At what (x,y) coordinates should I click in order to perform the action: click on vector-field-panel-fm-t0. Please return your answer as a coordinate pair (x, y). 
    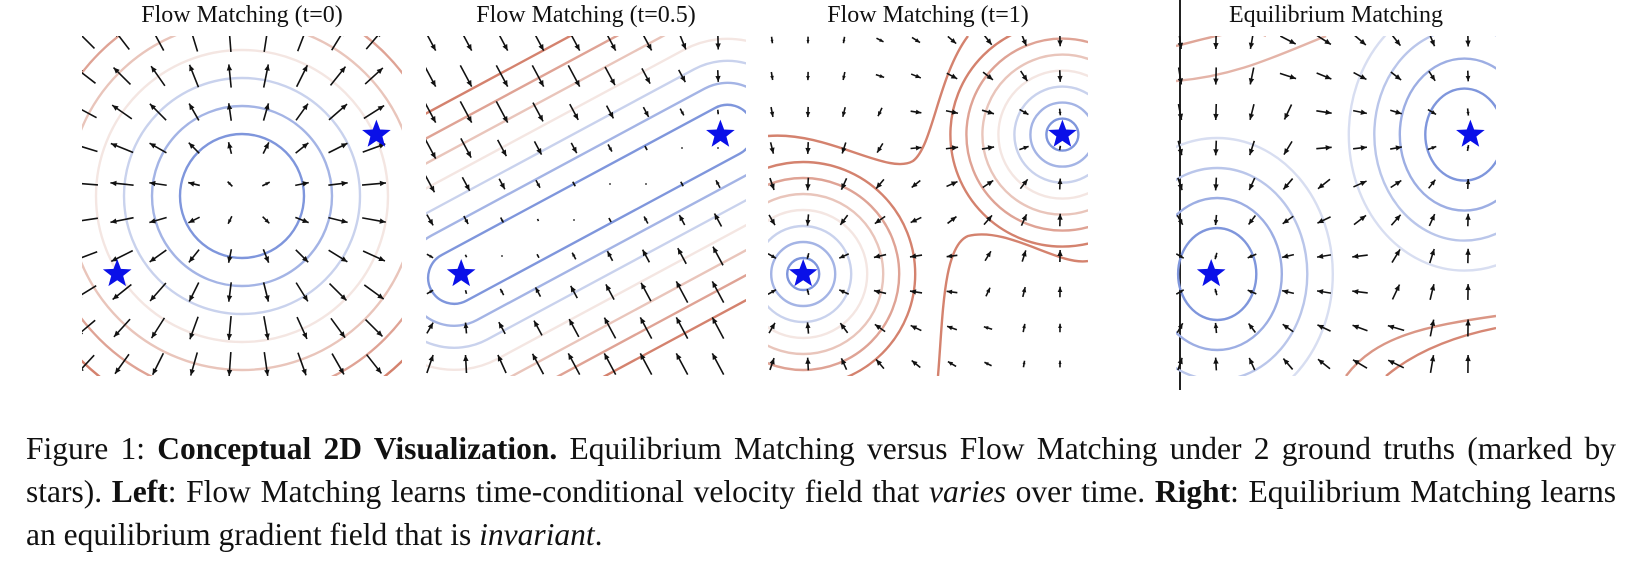
    Looking at the image, I should click on (242, 206).